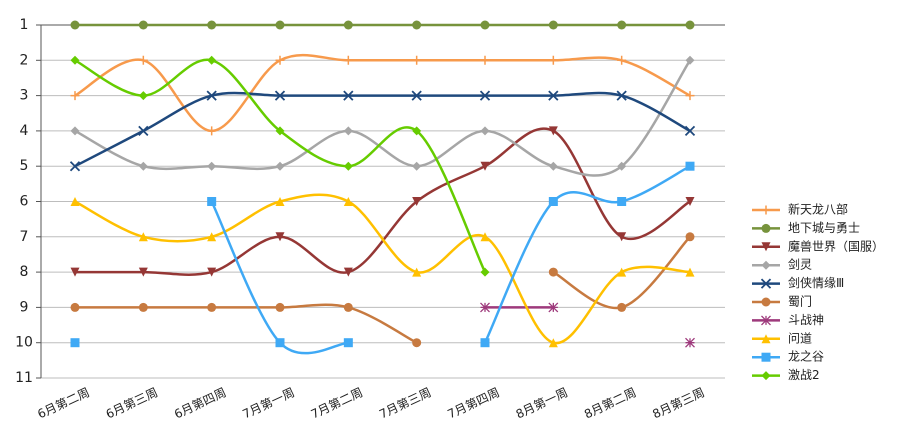  I want to click on y-tick-label: 2, so click(24, 60).